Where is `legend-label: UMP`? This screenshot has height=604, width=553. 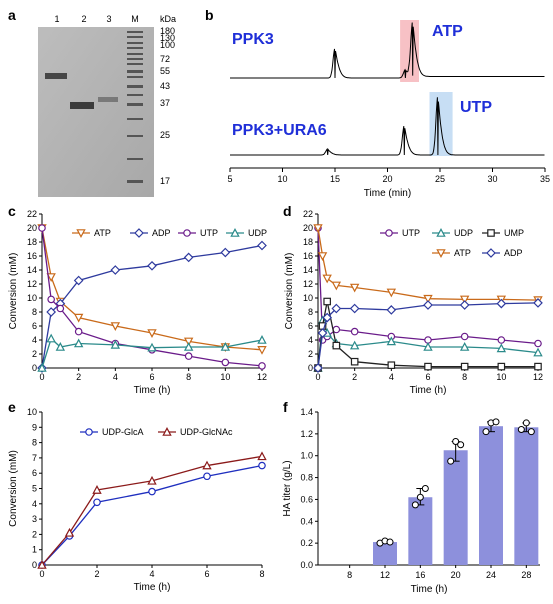 legend-label: UMP is located at coordinates (514, 233).